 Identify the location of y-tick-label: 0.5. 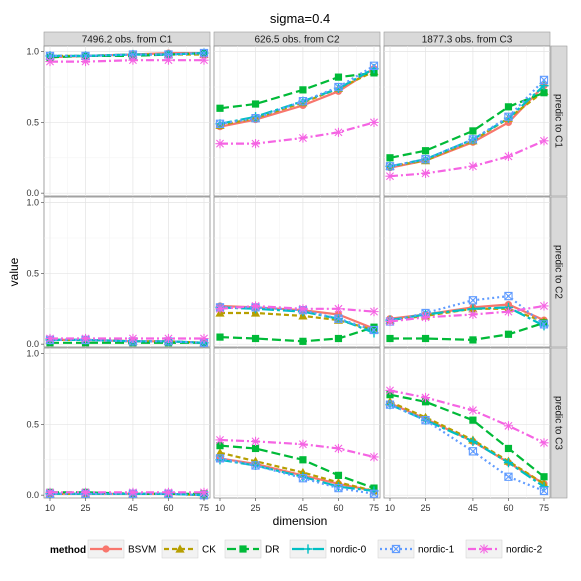
(32, 122).